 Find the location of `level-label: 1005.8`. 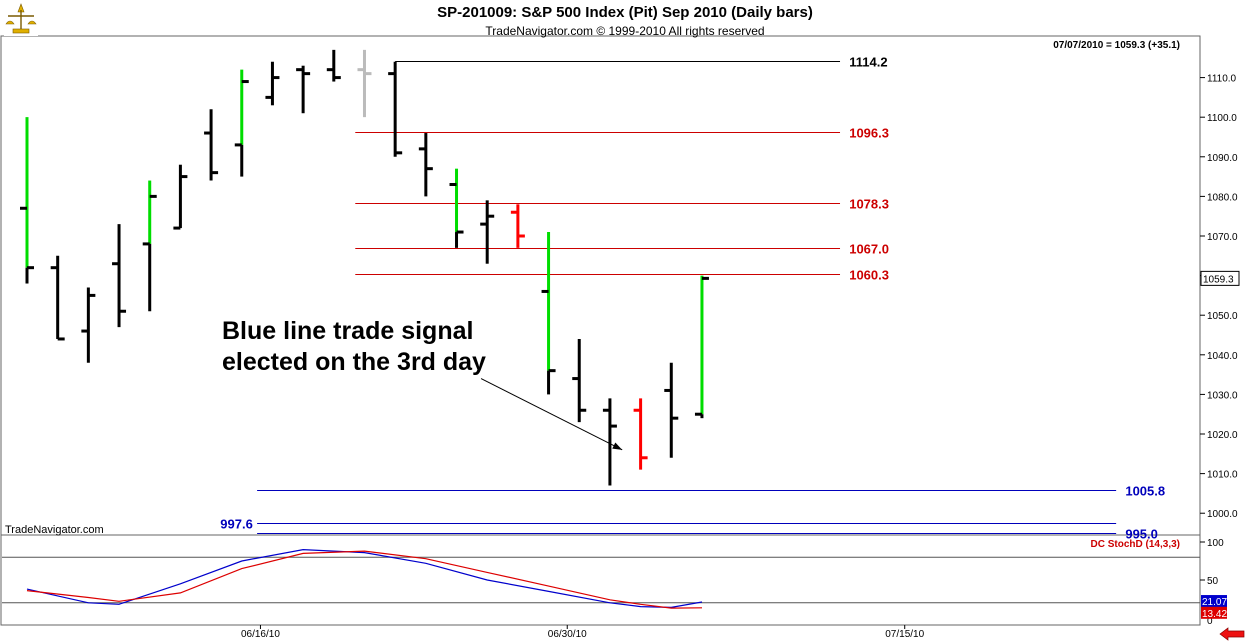

level-label: 1005.8 is located at coordinates (1145, 491).